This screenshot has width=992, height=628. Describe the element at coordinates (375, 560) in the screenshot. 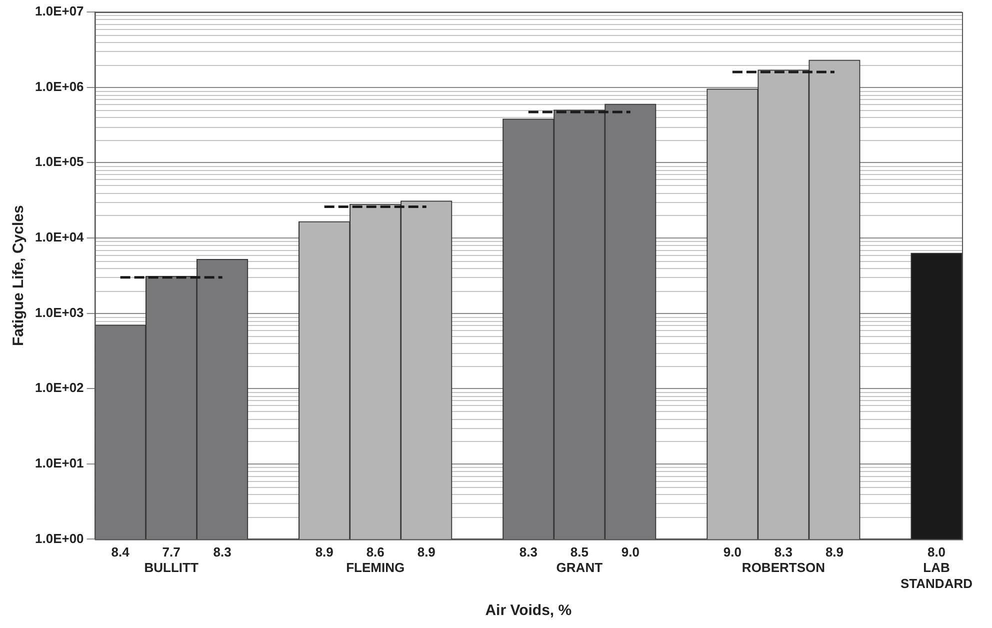

I see `x-tick-label: 8.6 FLEMING` at that location.